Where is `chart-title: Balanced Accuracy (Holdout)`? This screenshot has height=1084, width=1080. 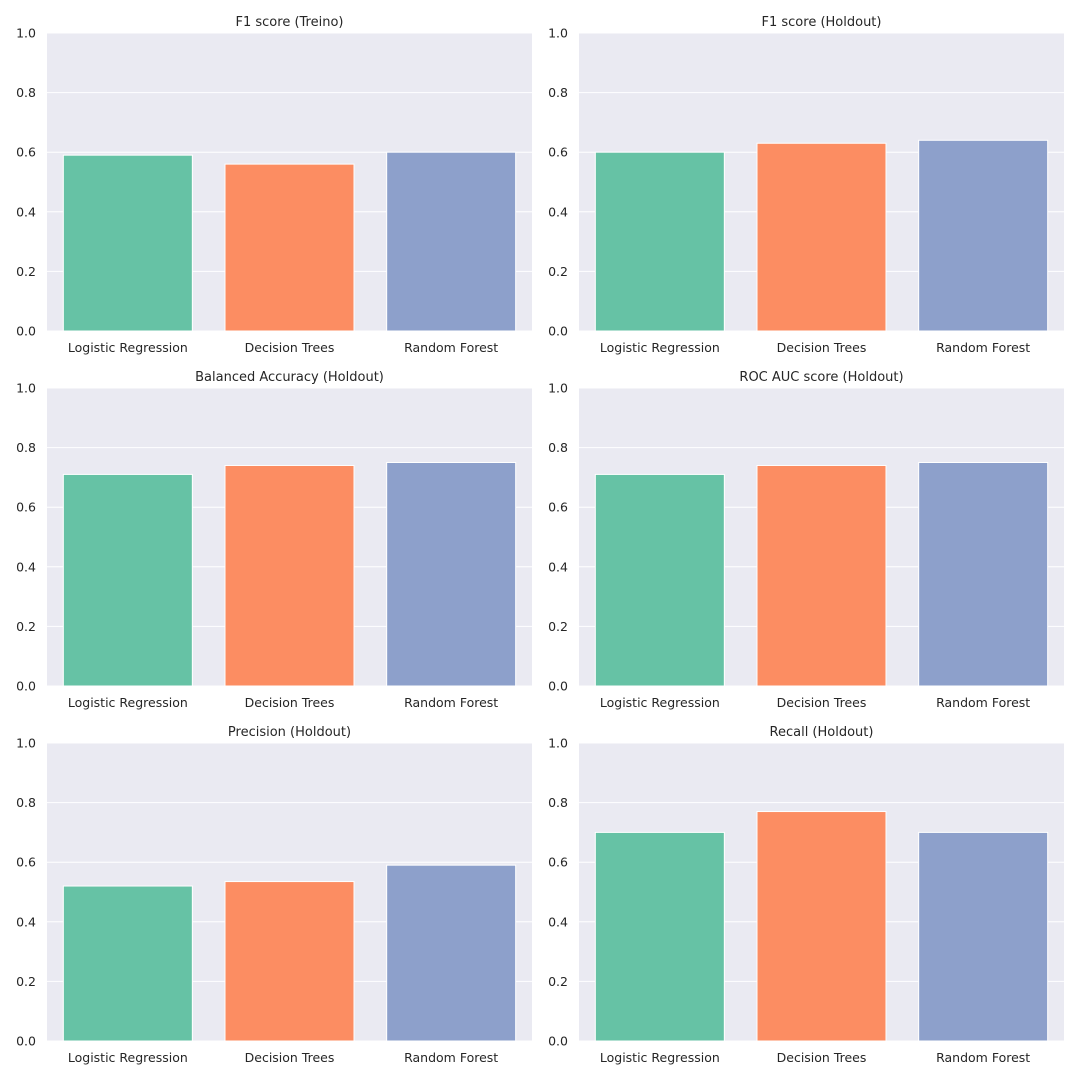
chart-title: Balanced Accuracy (Holdout) is located at coordinates (289, 377).